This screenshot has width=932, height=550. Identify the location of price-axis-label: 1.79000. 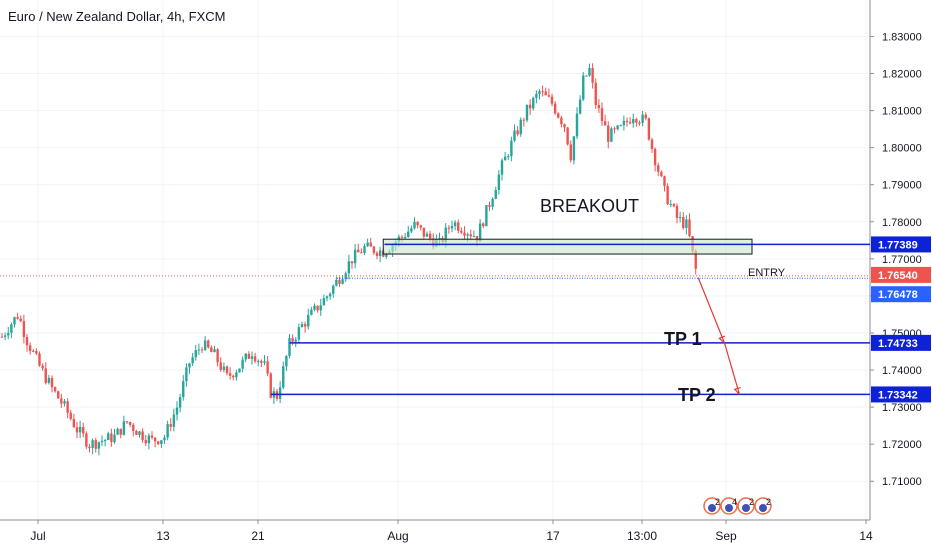
(902, 186).